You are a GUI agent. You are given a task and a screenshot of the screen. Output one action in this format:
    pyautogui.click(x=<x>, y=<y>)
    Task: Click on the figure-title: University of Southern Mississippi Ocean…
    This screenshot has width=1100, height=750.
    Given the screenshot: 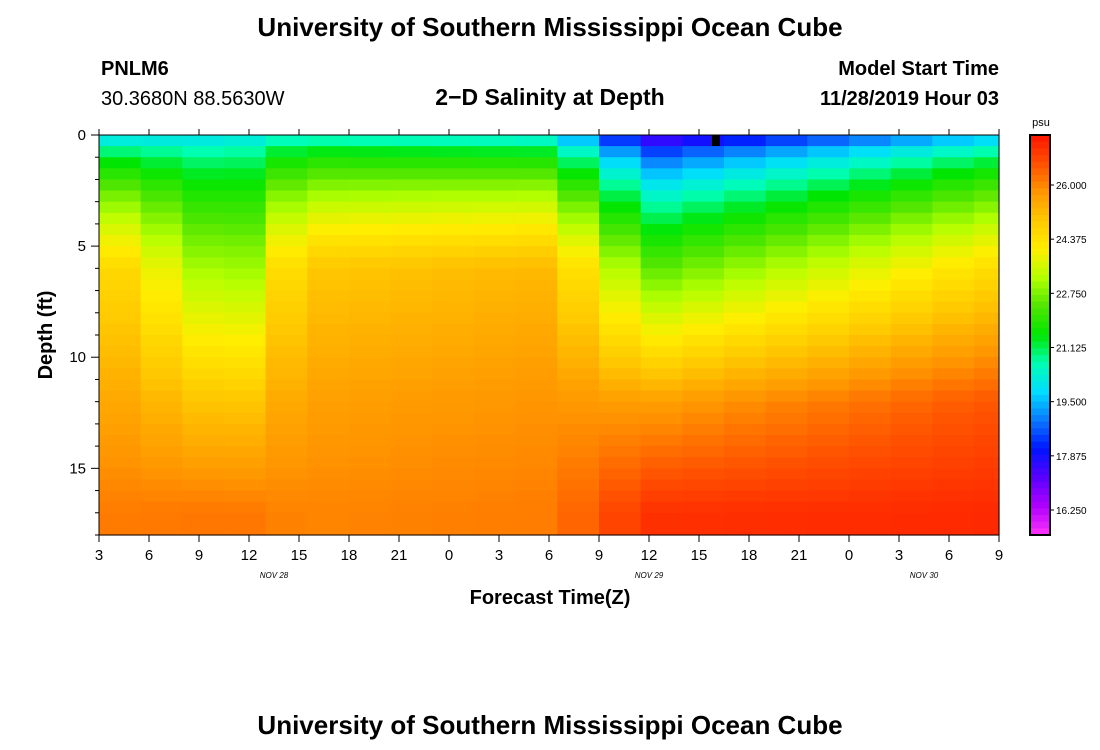 What is the action you would take?
    pyautogui.click(x=549, y=27)
    